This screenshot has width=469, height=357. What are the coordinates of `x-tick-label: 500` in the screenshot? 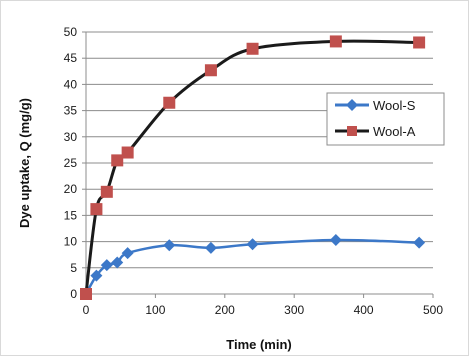 It's located at (433, 310).